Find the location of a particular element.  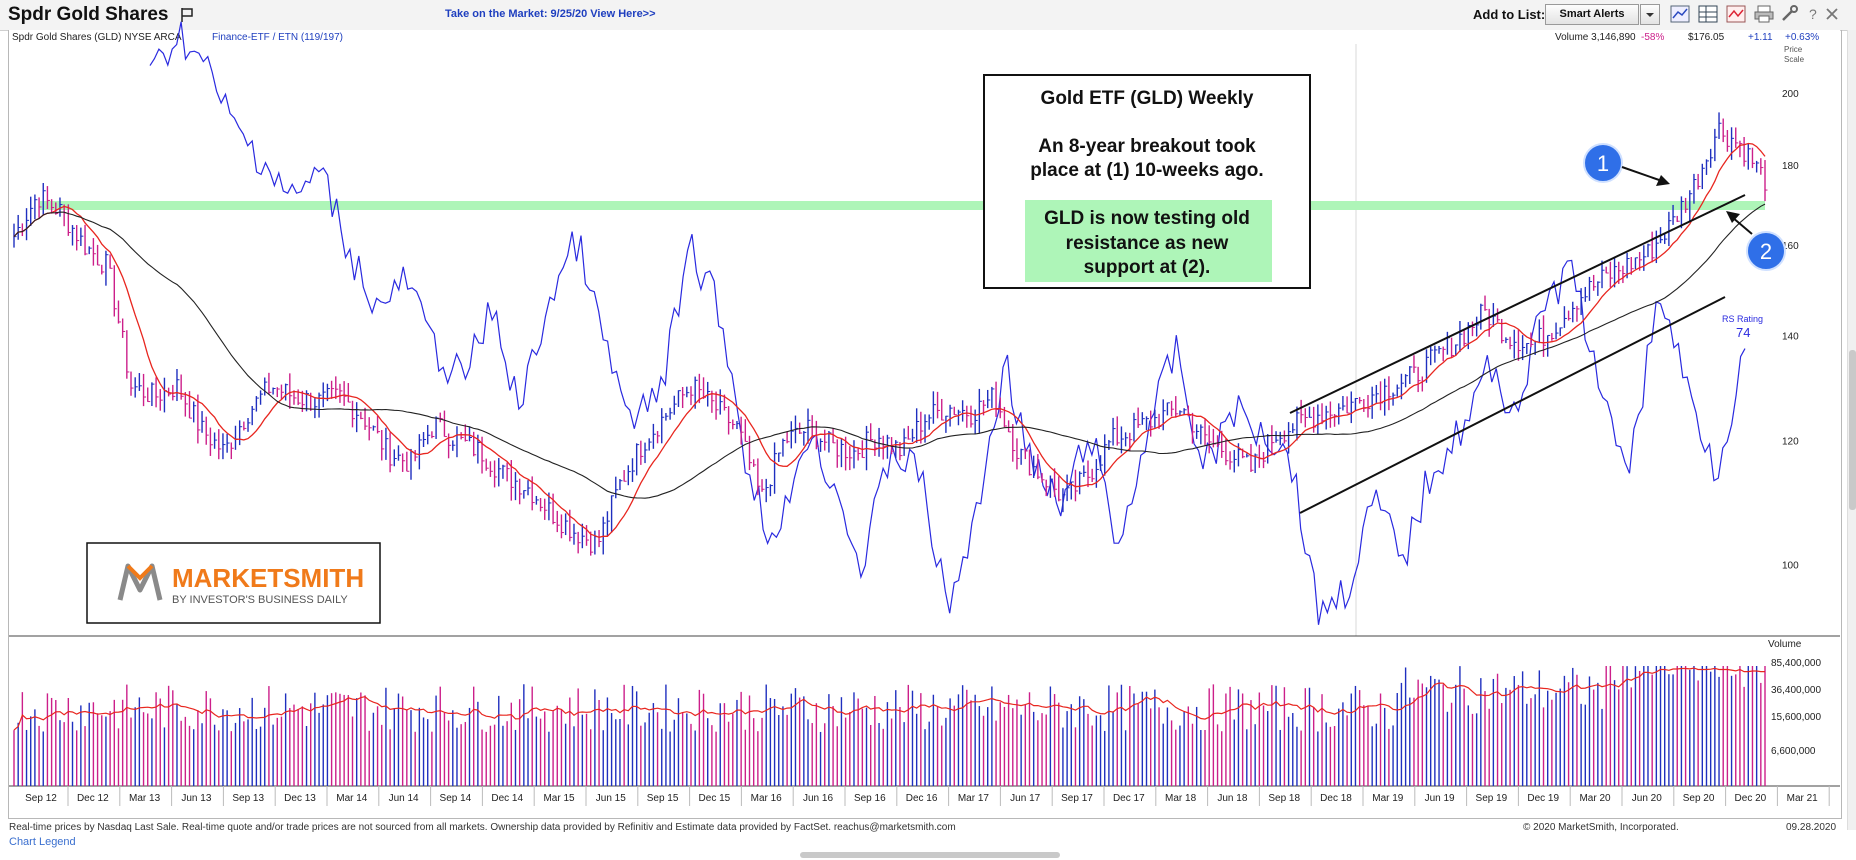

scroll-thumb is located at coordinates (1852, 430).